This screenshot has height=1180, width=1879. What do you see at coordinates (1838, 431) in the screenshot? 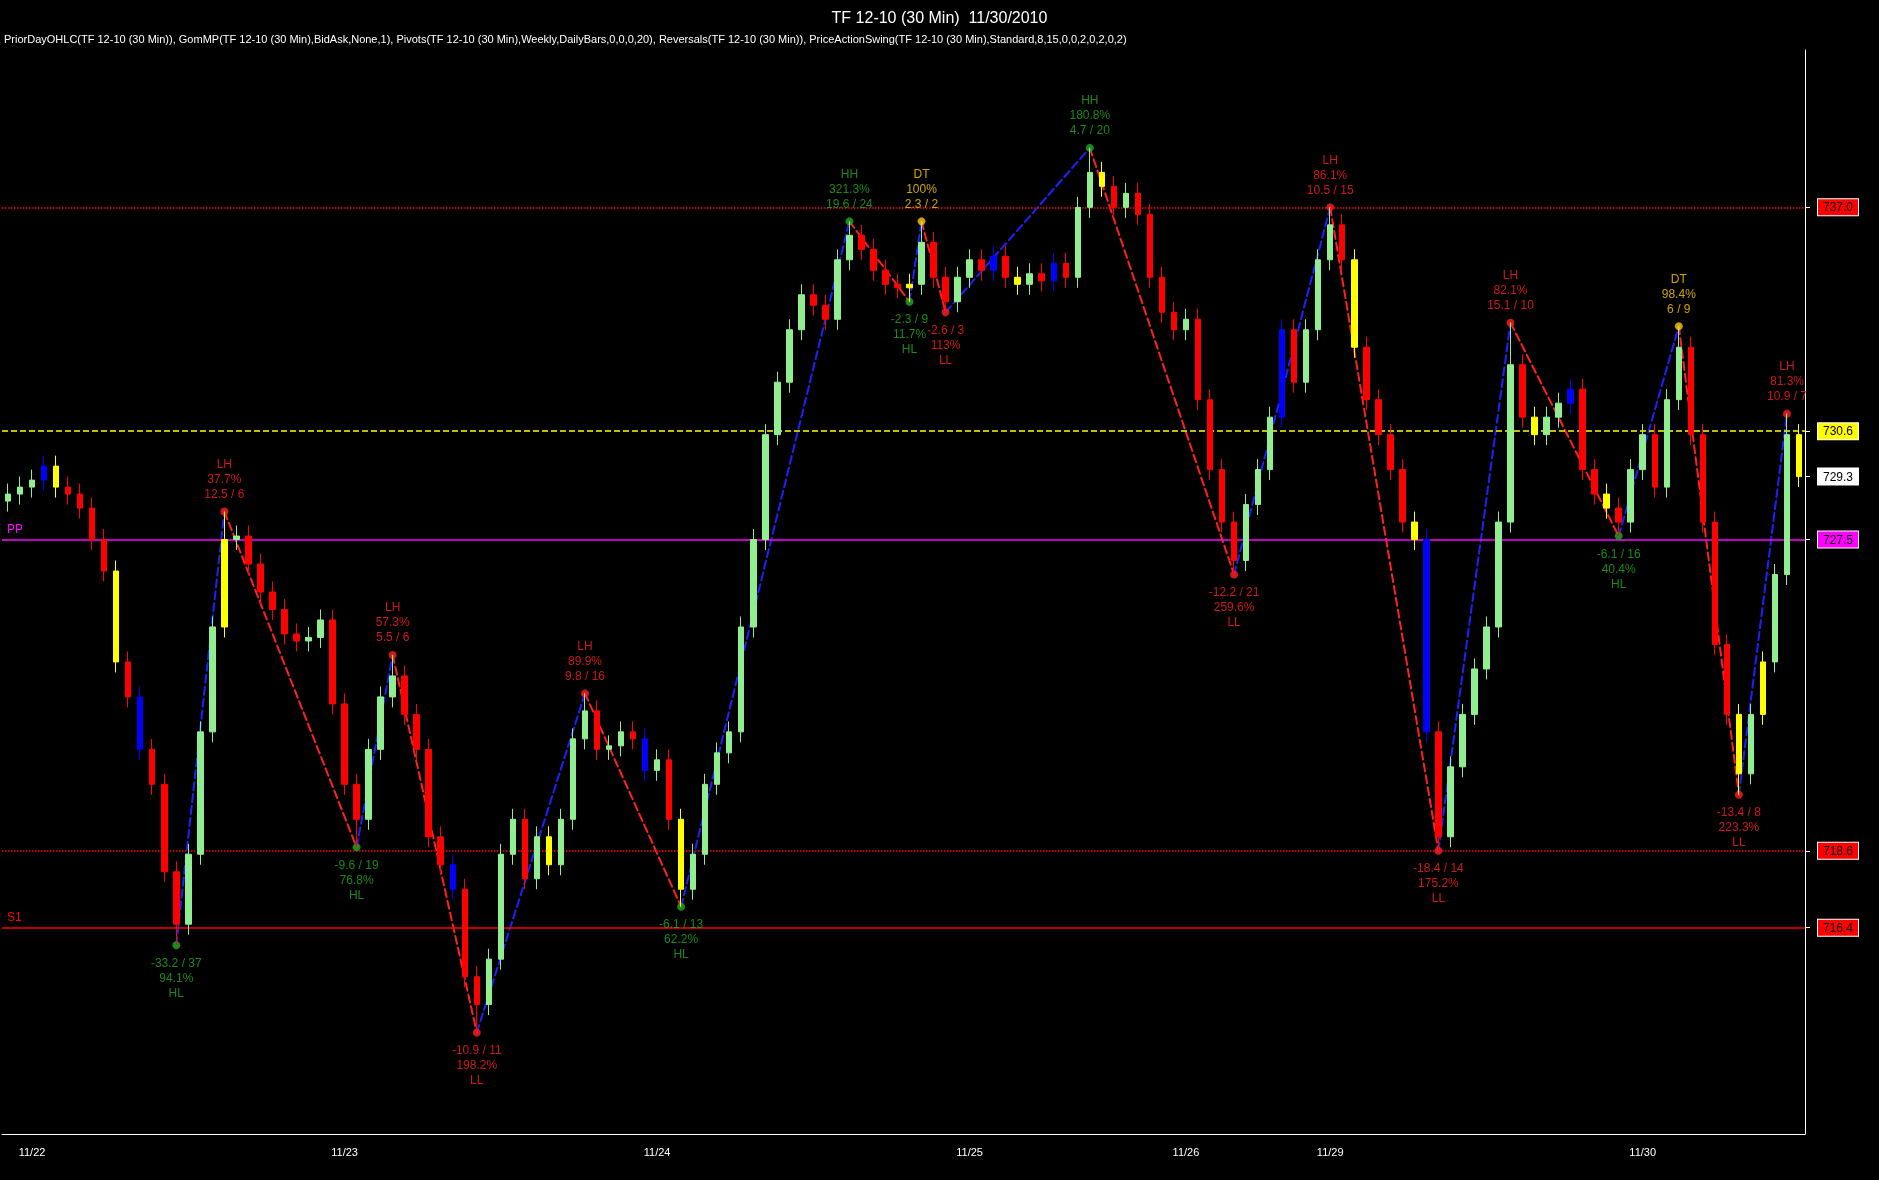
I see `y-tick-label: 730.6` at bounding box center [1838, 431].